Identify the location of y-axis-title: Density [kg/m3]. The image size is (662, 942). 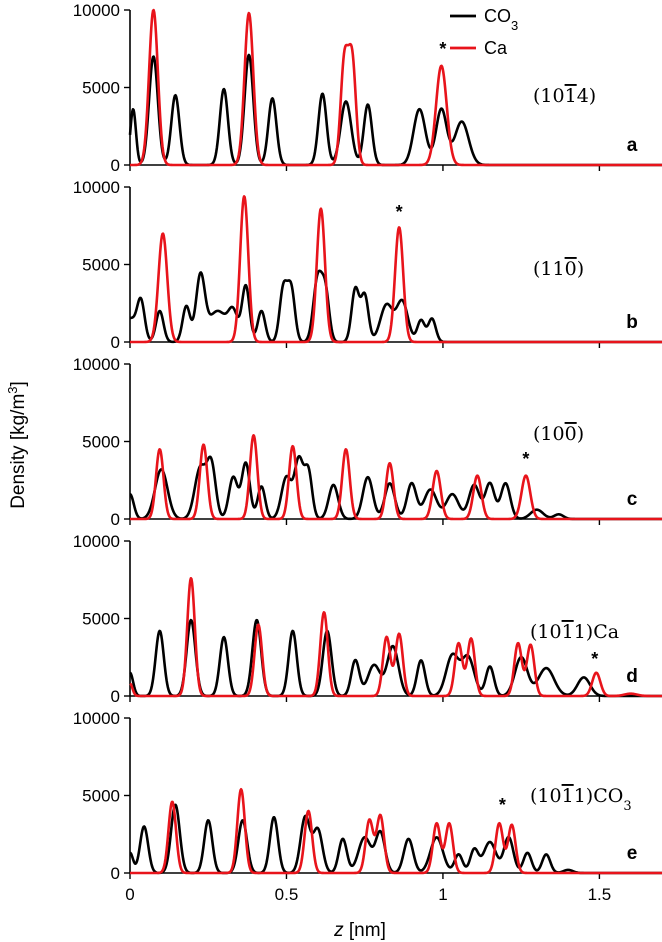
(17, 445).